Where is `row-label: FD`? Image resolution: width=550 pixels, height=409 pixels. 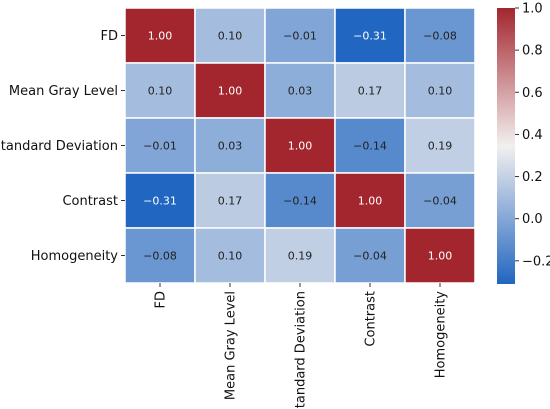 row-label: FD is located at coordinates (110, 36).